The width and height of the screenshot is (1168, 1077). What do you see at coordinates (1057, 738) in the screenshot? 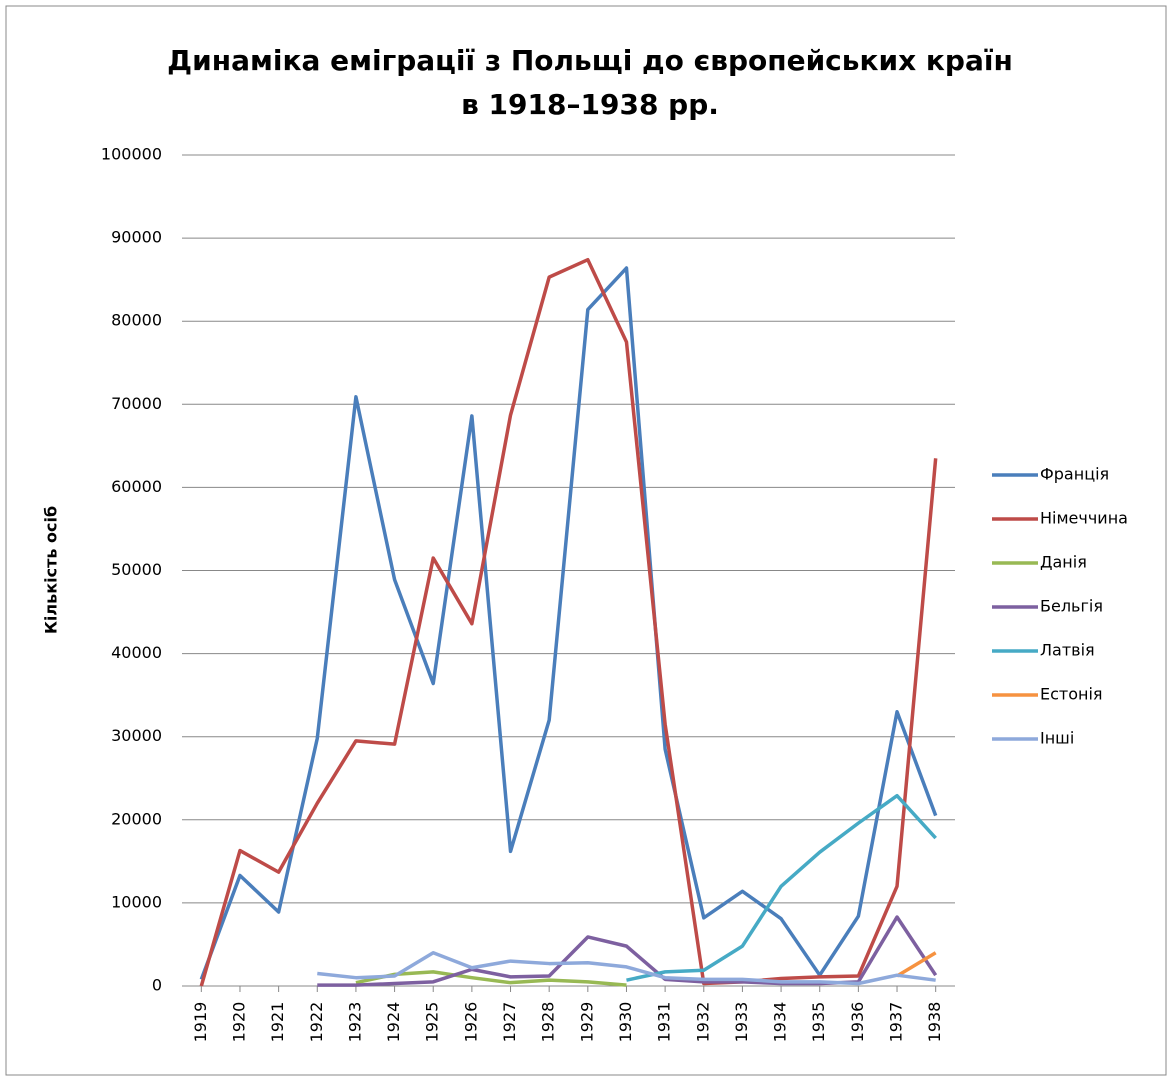
I see `legend-label: Інші` at bounding box center [1057, 738].